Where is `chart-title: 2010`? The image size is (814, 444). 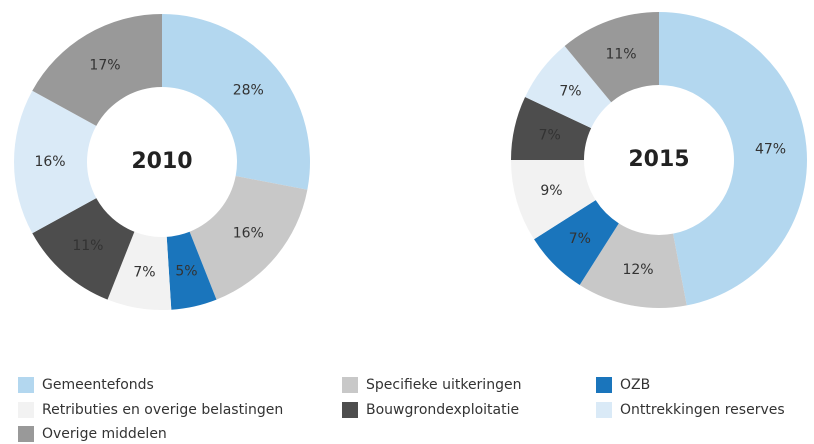
chart-title: 2010 is located at coordinates (161, 161).